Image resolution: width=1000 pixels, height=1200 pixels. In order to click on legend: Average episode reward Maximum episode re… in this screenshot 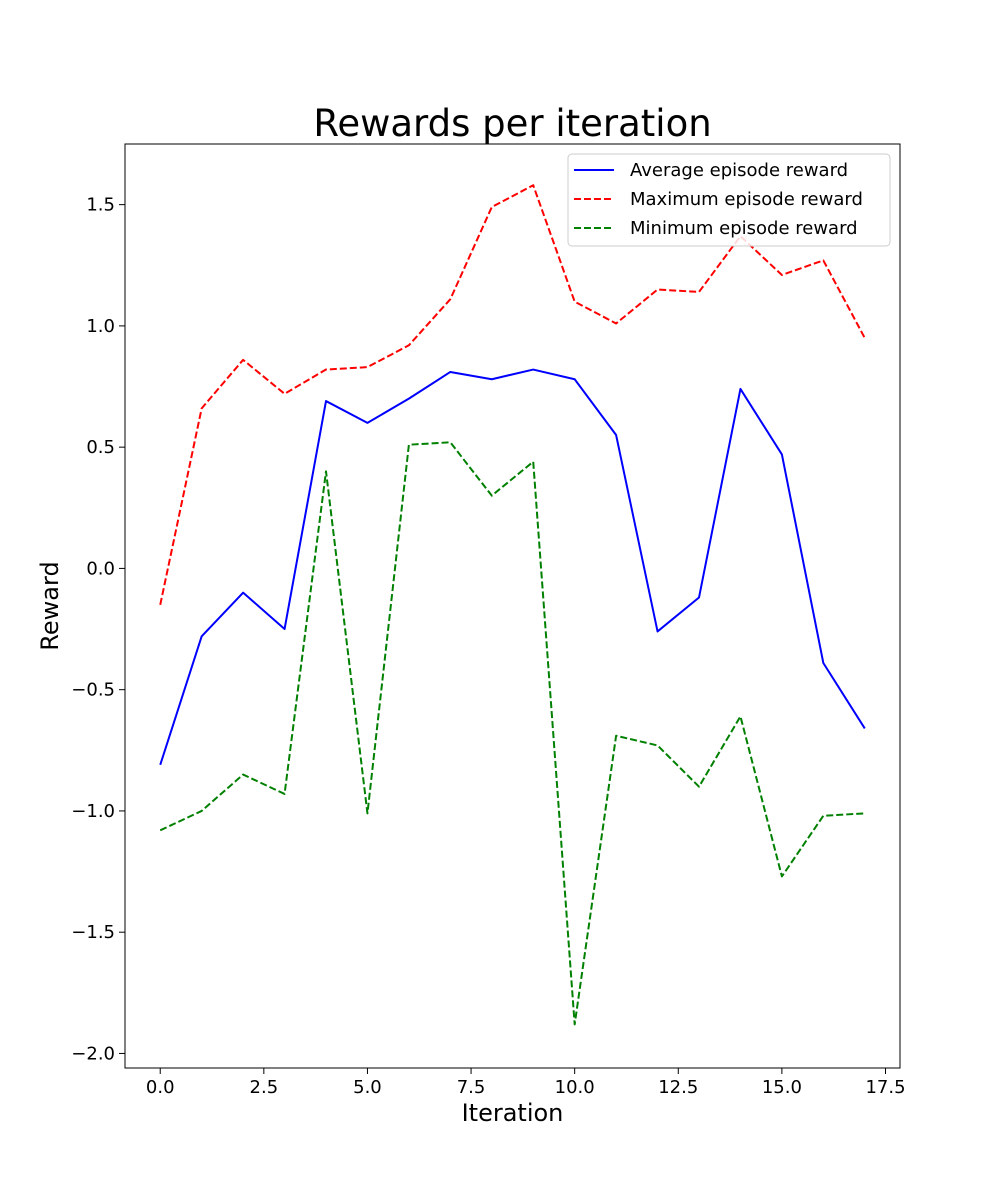, I will do `click(729, 200)`.